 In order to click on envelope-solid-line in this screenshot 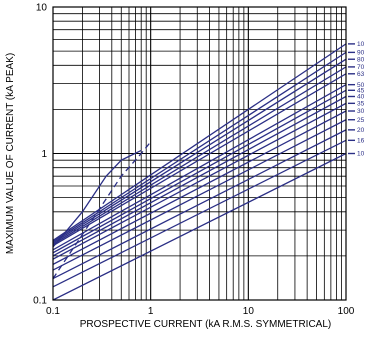, I will do `click(97, 198)`.